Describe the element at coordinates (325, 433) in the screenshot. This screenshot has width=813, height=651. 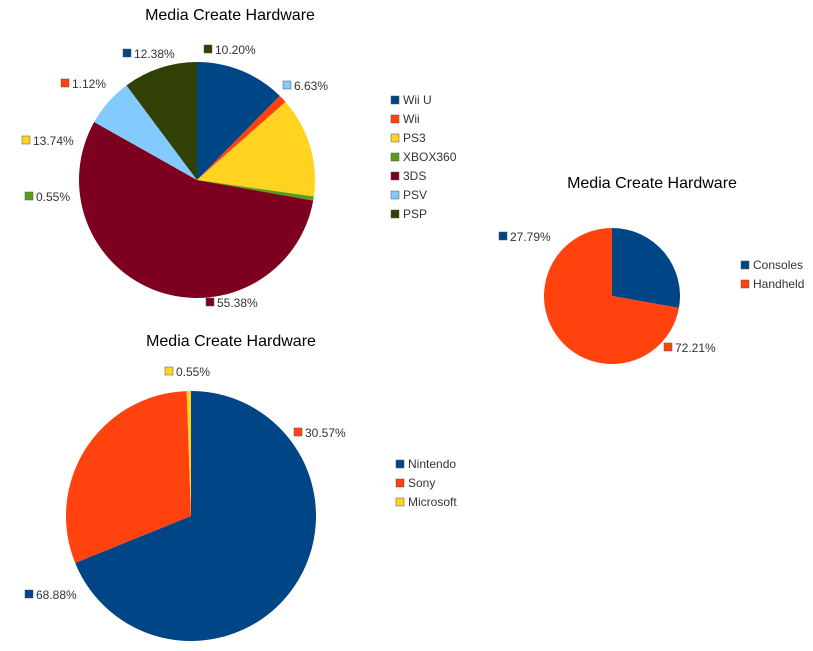
I see `chart-3-data-label: 30.57%` at that location.